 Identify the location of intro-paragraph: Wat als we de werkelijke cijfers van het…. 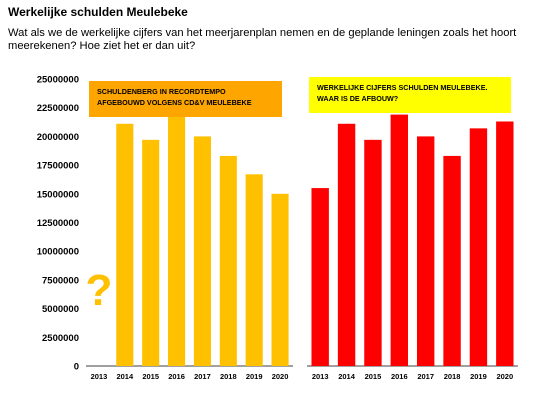
(262, 39).